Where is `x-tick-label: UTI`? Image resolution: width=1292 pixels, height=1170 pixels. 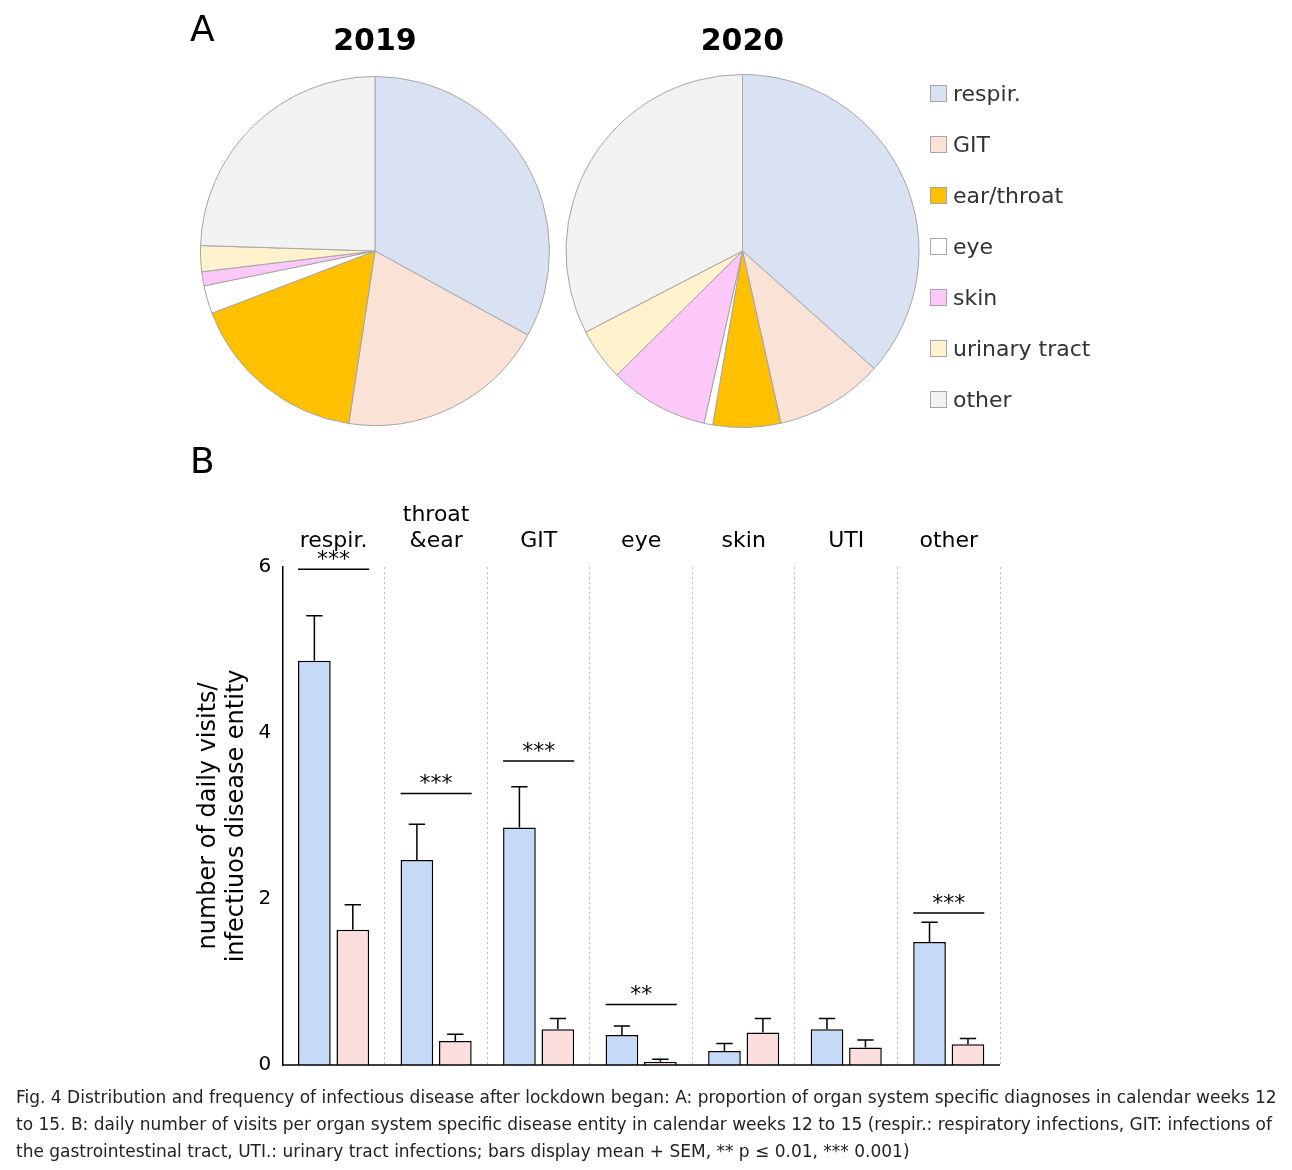 x-tick-label: UTI is located at coordinates (846, 540).